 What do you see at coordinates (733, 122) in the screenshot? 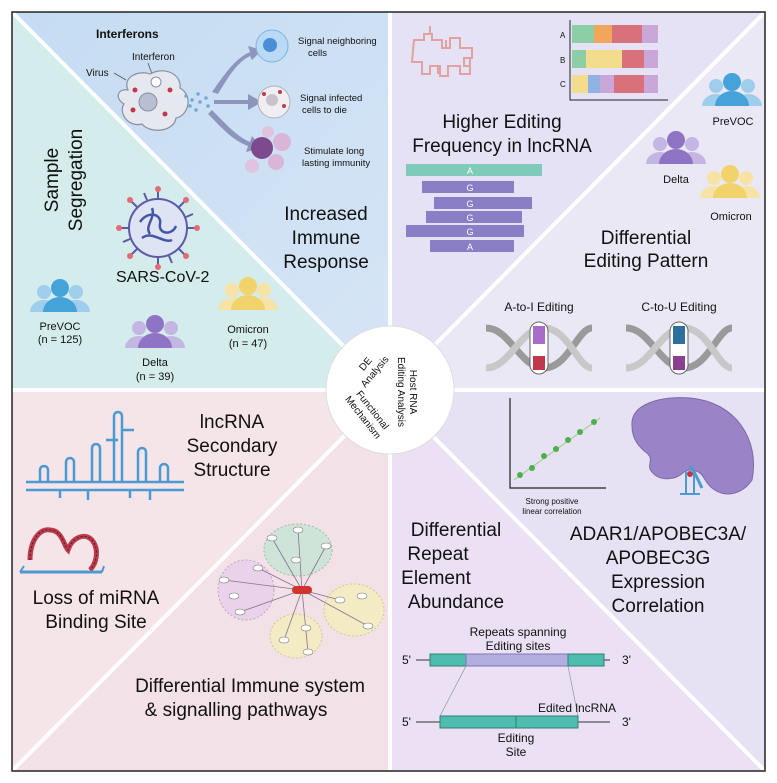
I see `pattern-prevoc-label: PreVOC` at bounding box center [733, 122].